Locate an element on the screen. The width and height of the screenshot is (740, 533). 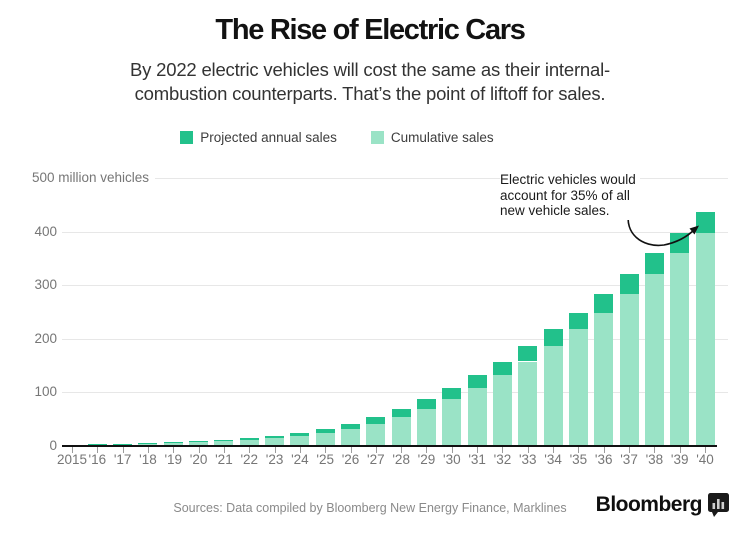
x-axis-tick-2028 is located at coordinates (402, 450).